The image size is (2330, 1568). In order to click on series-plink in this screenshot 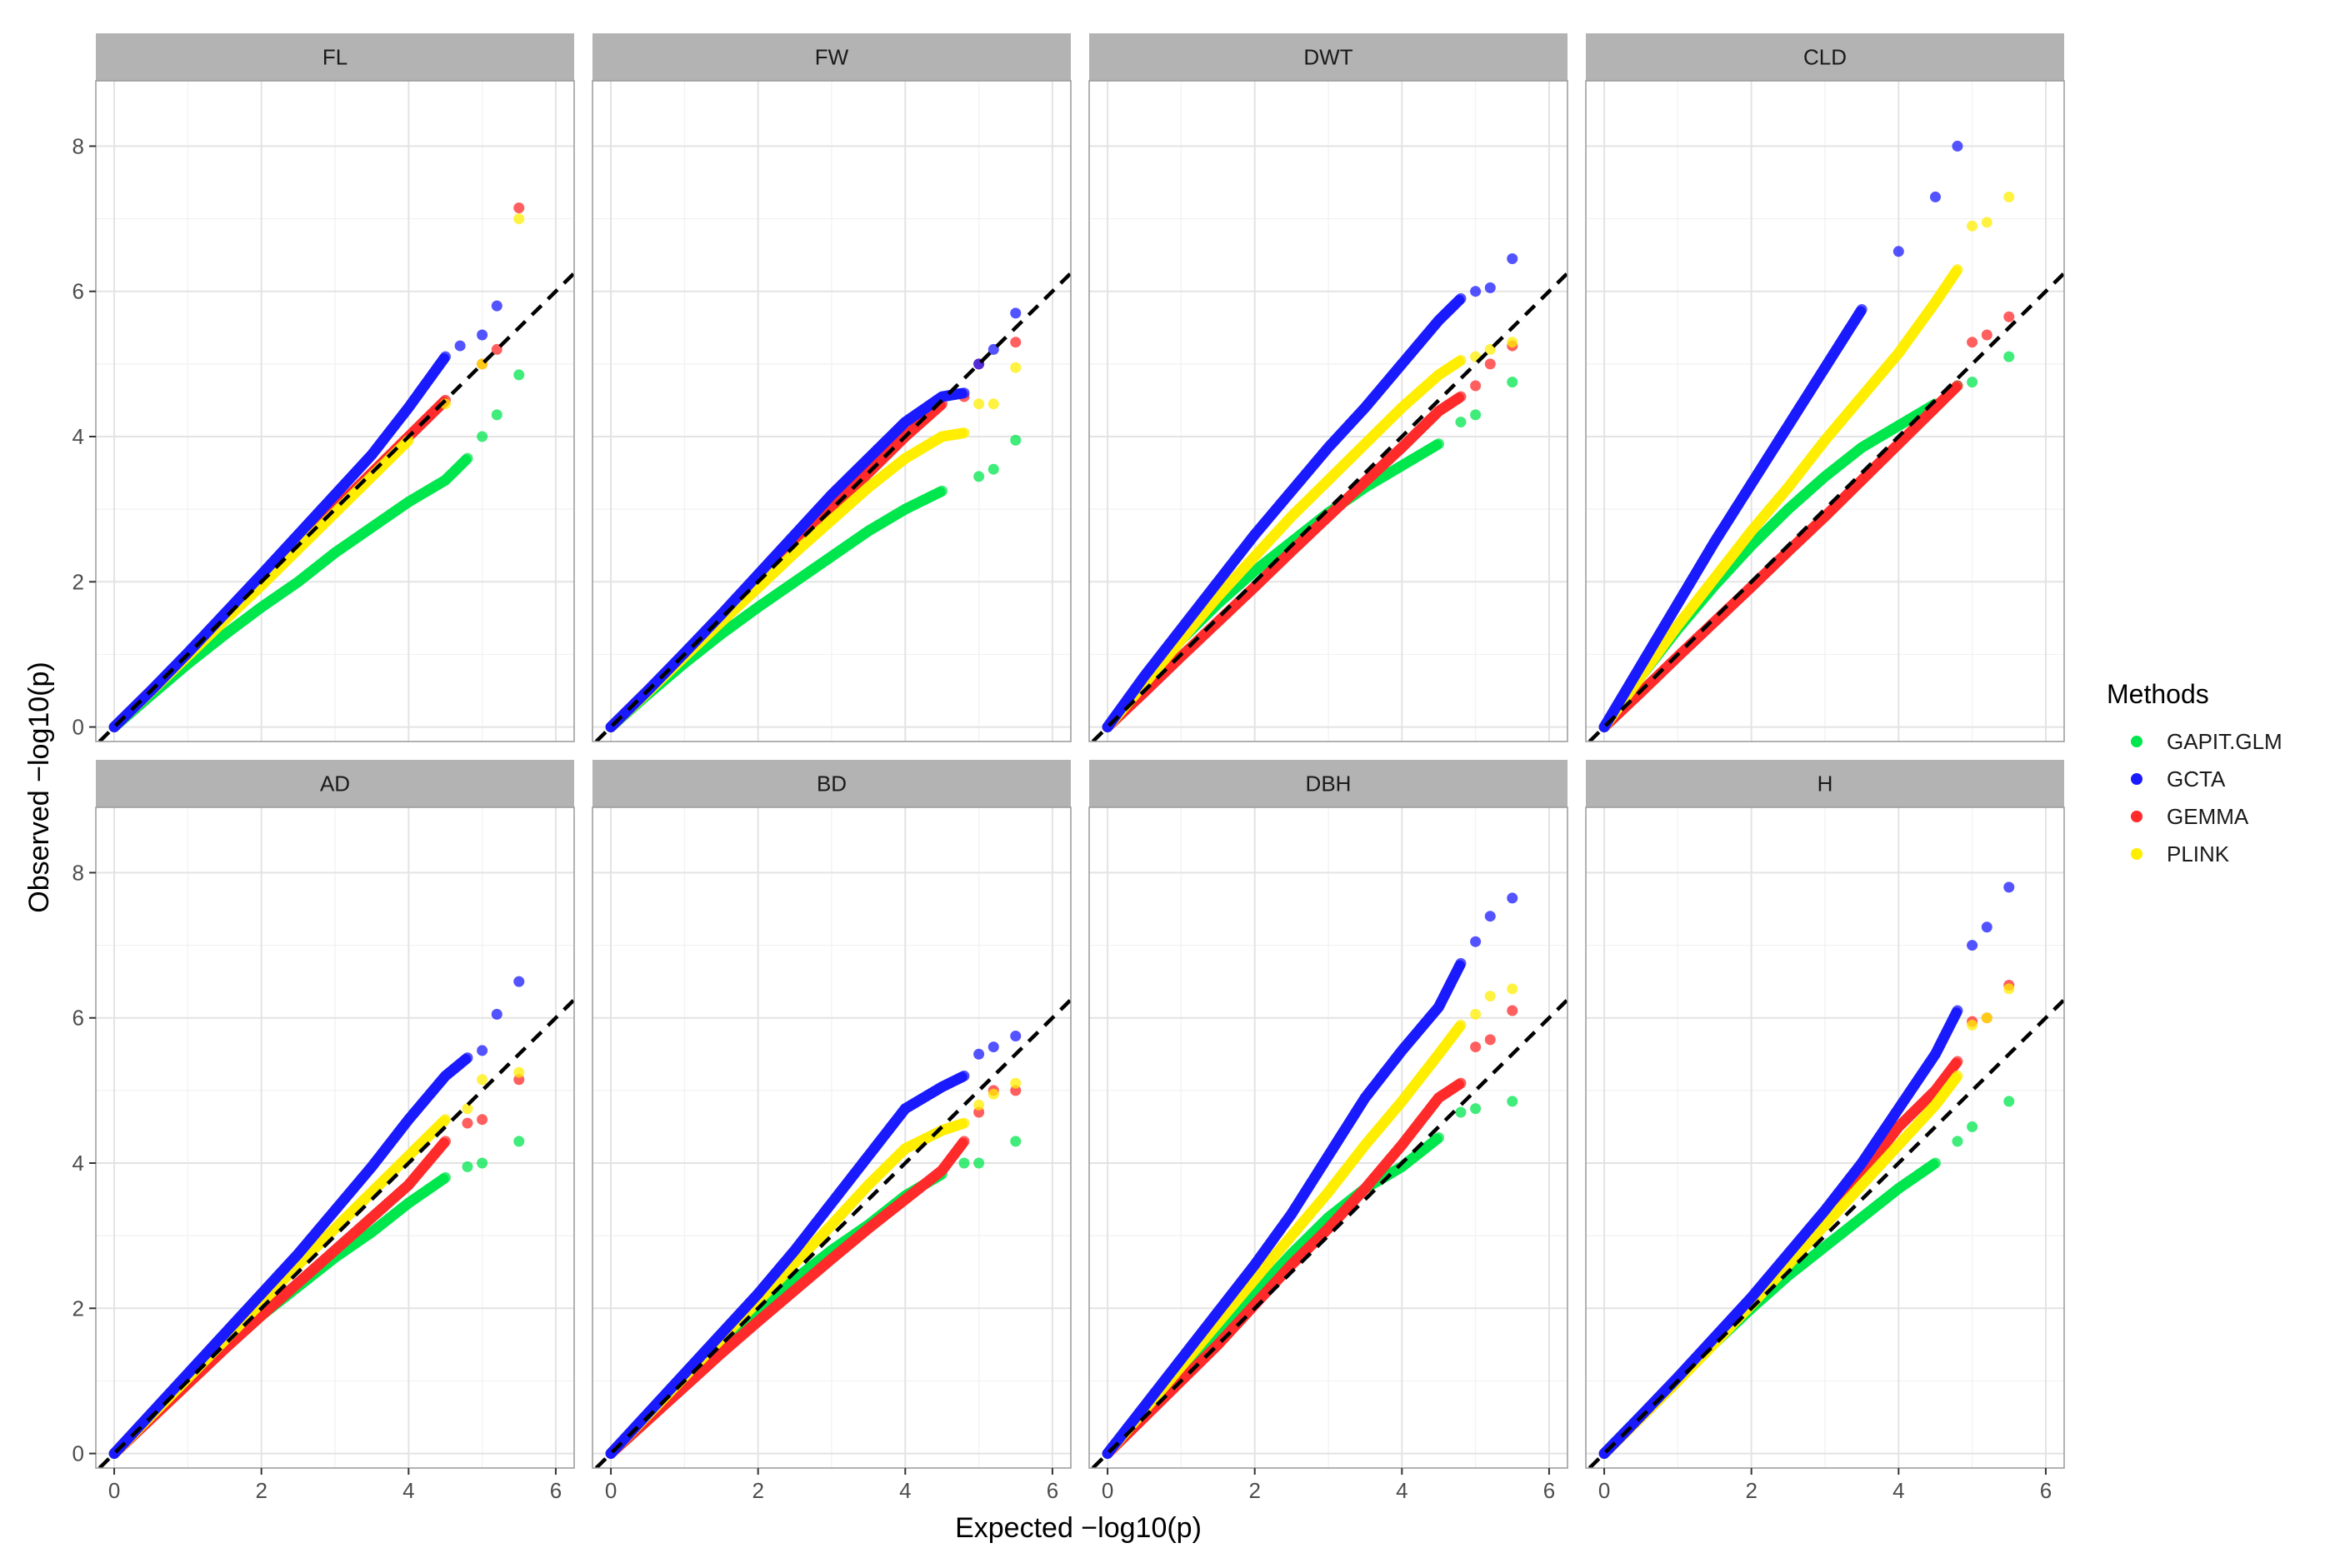, I will do `click(1806, 462)`.